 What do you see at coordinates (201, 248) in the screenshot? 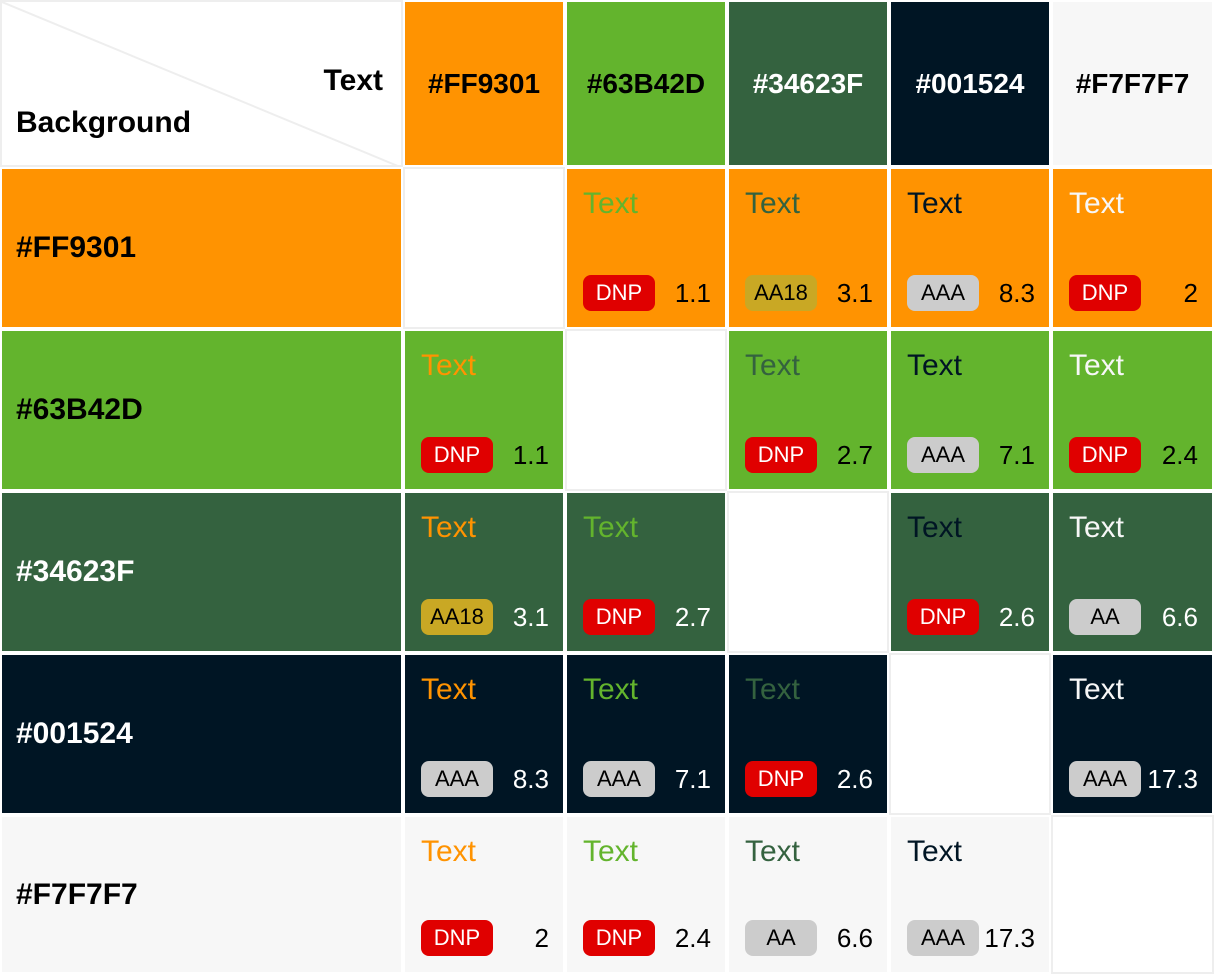
I see `row-header-1: #FF9301` at bounding box center [201, 248].